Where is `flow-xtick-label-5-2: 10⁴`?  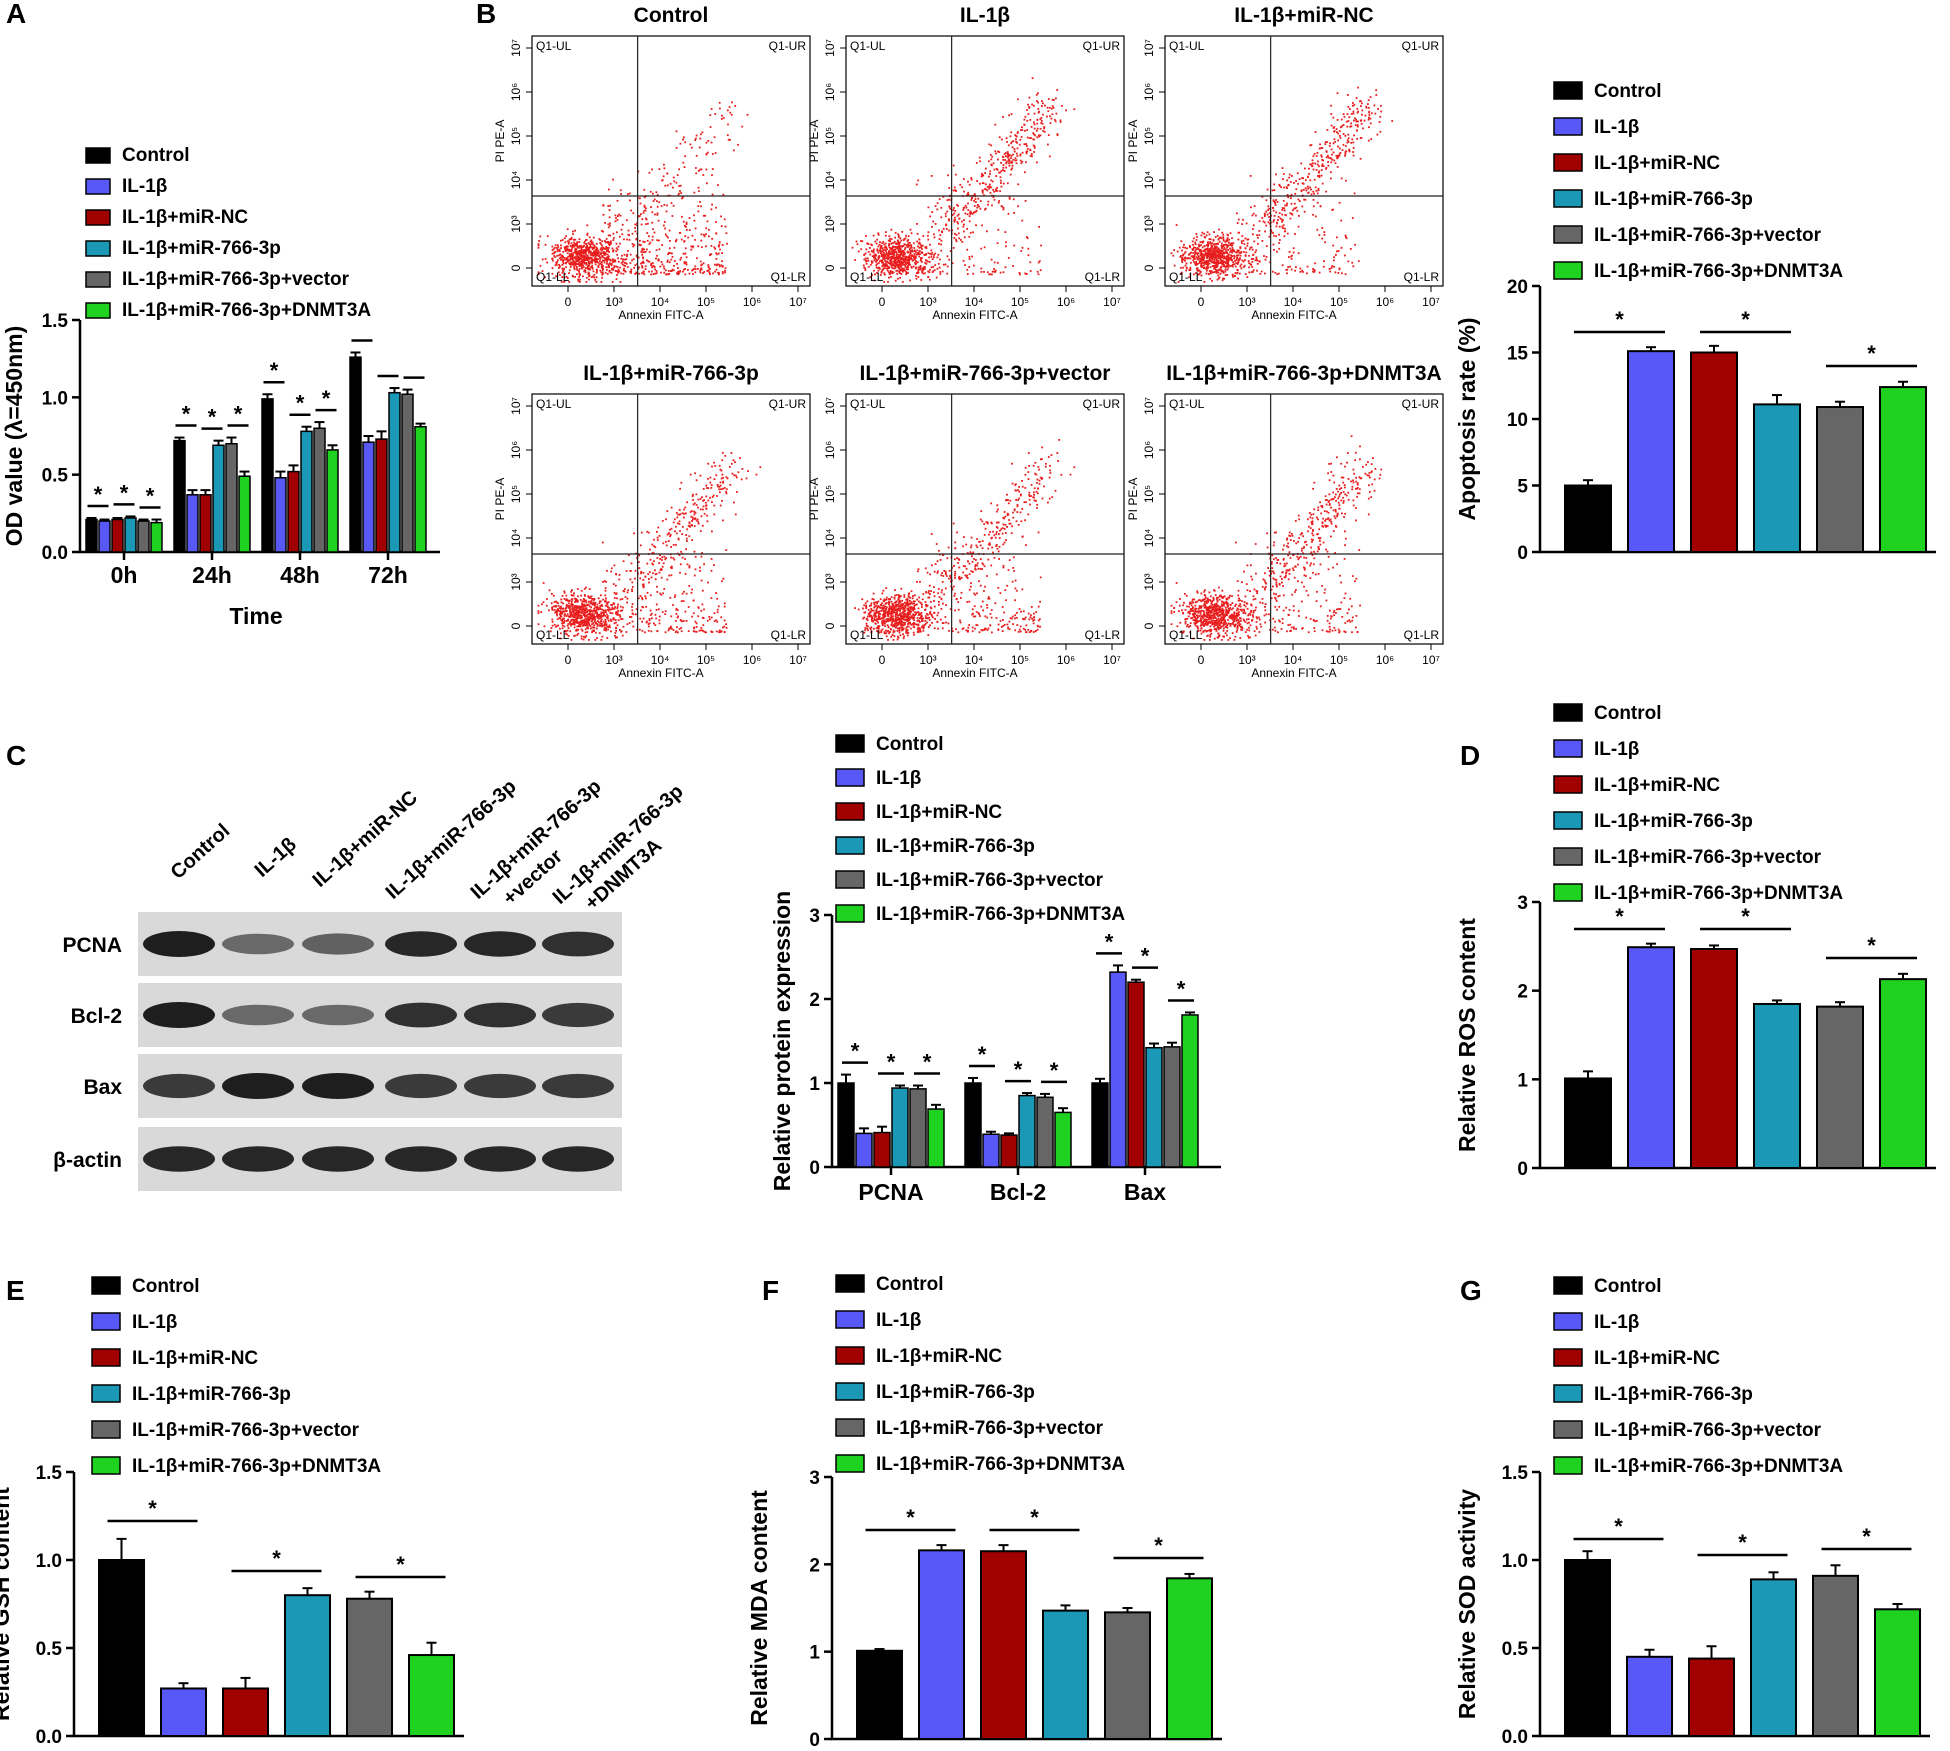 flow-xtick-label-5-2: 10⁴ is located at coordinates (1293, 660).